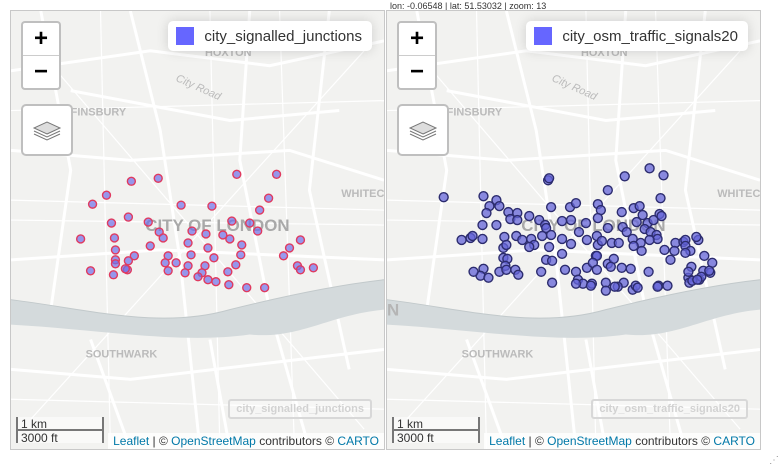 Image resolution: width=781 pixels, height=469 pixels. Describe the element at coordinates (589, 441) in the screenshot. I see `osm-link: OpenStreetMap` at that location.